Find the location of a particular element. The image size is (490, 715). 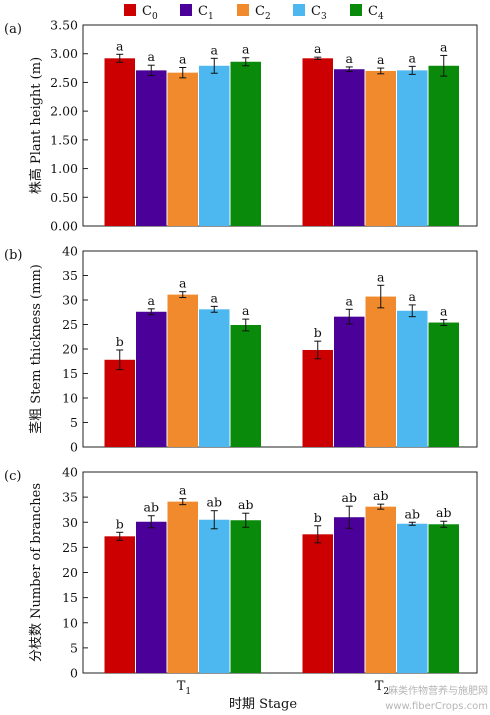

legend-label-c4: C4 is located at coordinates (376, 13).